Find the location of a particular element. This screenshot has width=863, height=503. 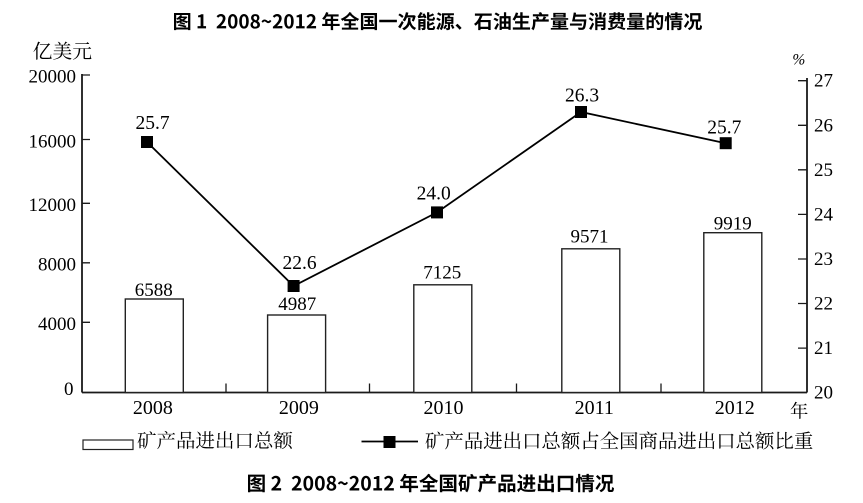

svg-text: 7125 is located at coordinates (442, 273).